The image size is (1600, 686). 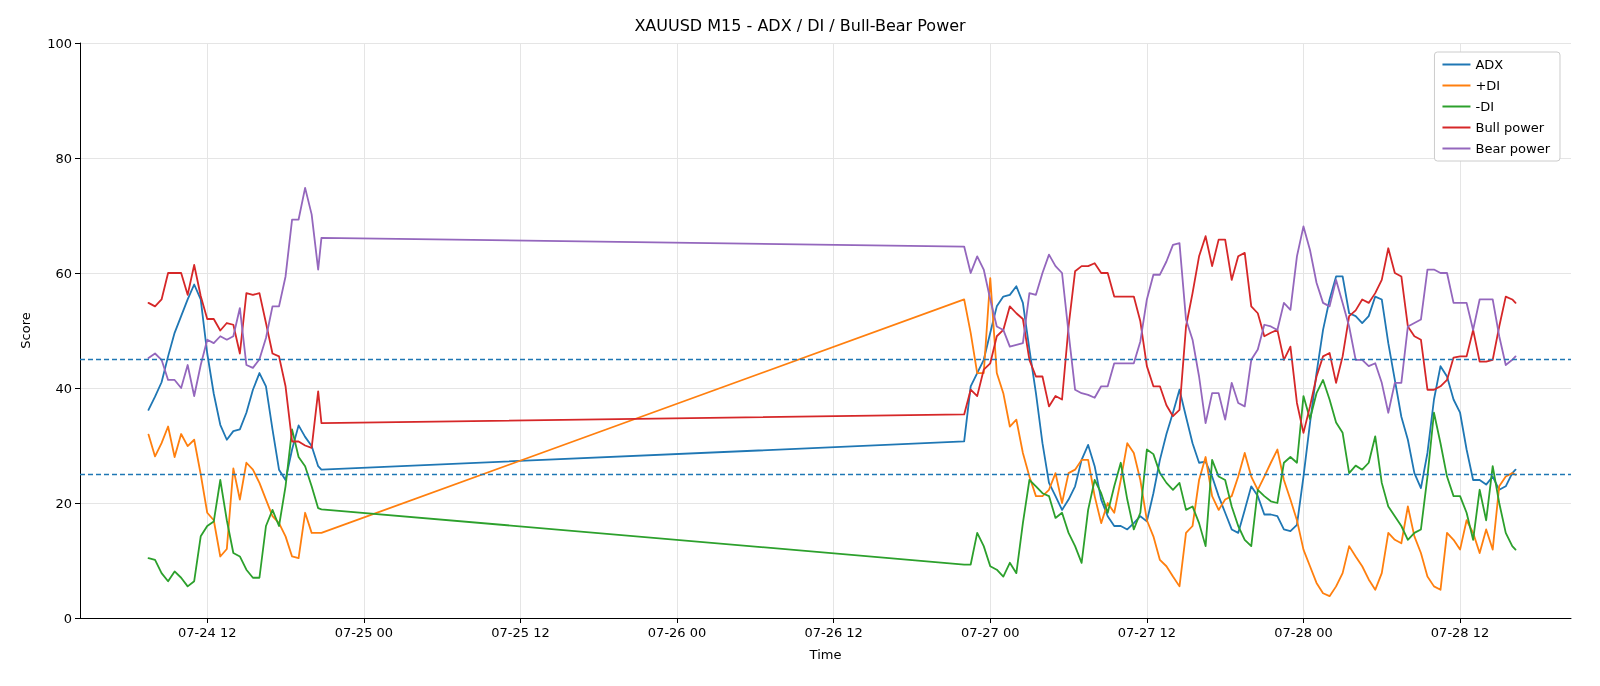 What do you see at coordinates (63, 388) in the screenshot?
I see `y-tick-label: 40` at bounding box center [63, 388].